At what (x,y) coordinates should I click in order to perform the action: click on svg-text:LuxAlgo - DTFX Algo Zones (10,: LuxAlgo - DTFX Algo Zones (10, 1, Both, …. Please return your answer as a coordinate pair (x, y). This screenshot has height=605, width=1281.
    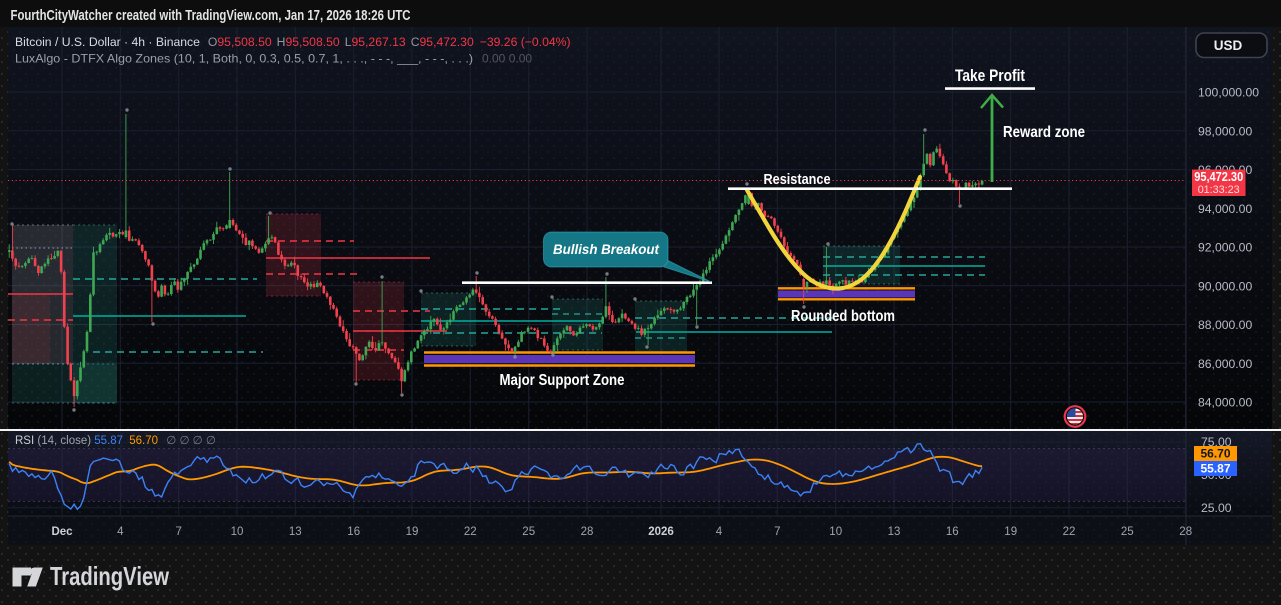
    Looking at the image, I should click on (244, 59).